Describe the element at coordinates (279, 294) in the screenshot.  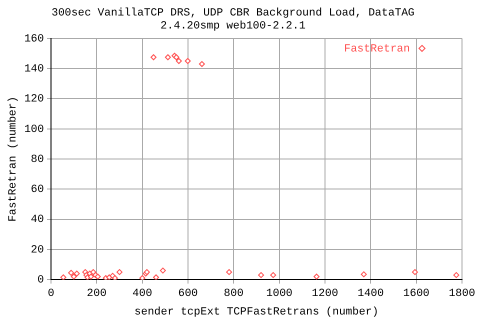
I see `x-tick-label: 1000` at that location.